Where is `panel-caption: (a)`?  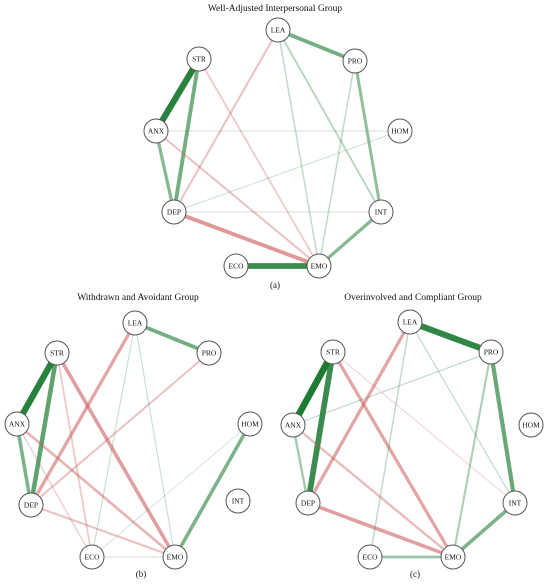 panel-caption: (a) is located at coordinates (275, 285).